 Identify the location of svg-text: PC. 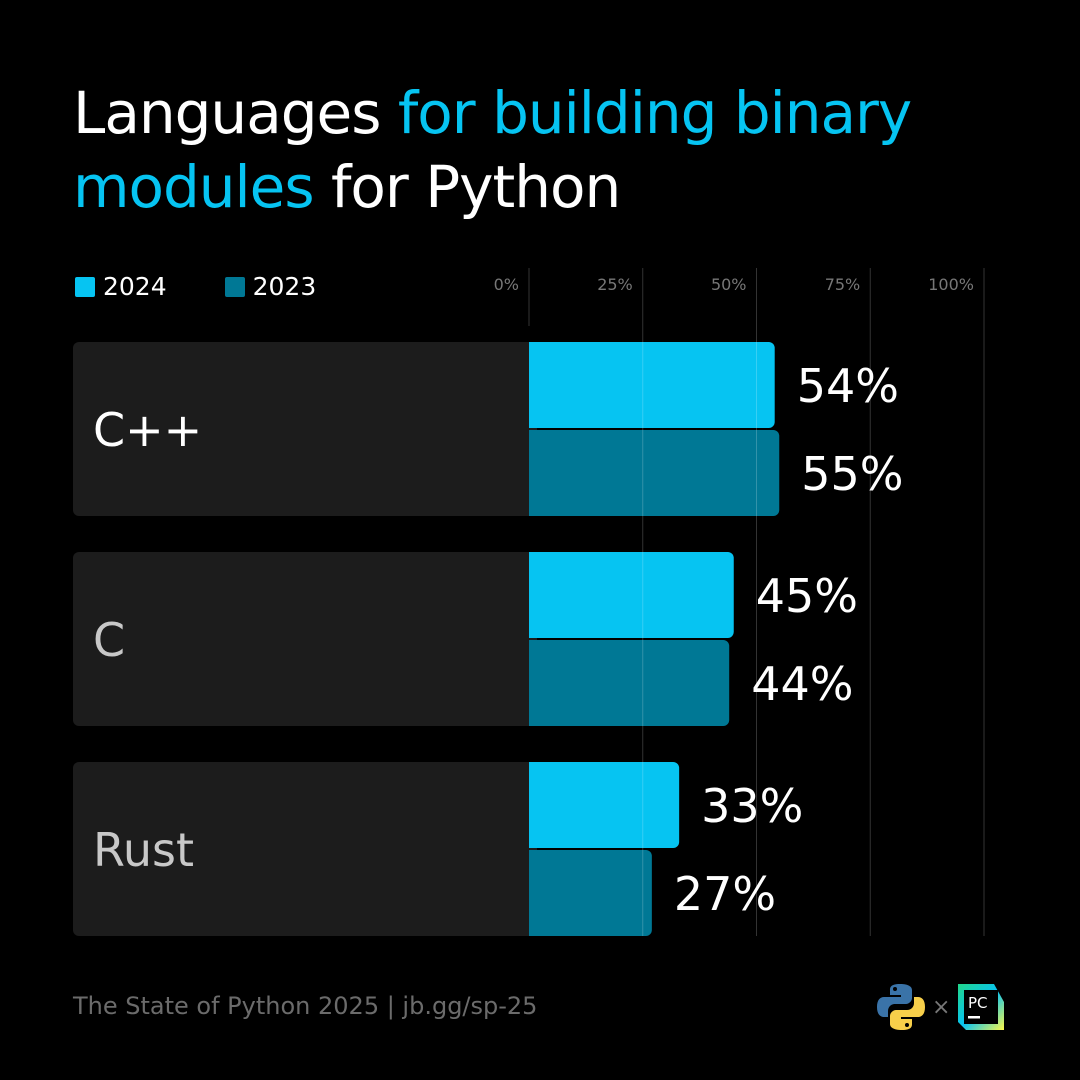
(978, 1003).